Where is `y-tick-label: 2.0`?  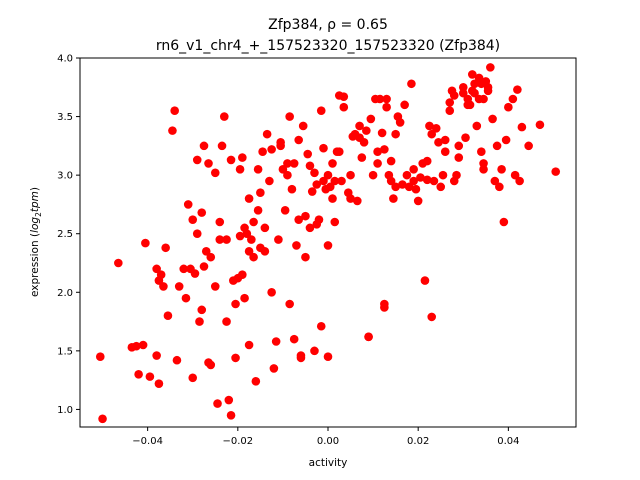
y-tick-label: 2.0 is located at coordinates (65, 293).